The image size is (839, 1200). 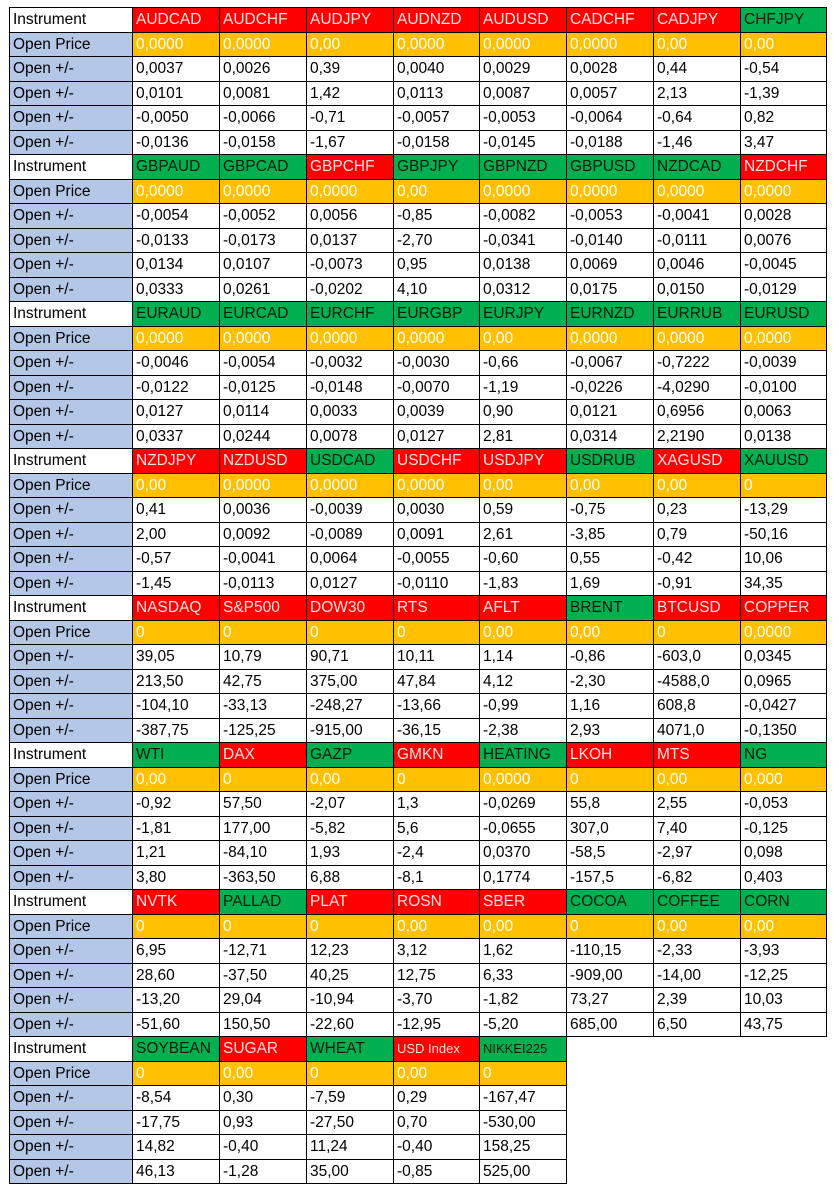 I want to click on value-cell: -0,0030, so click(x=436, y=363).